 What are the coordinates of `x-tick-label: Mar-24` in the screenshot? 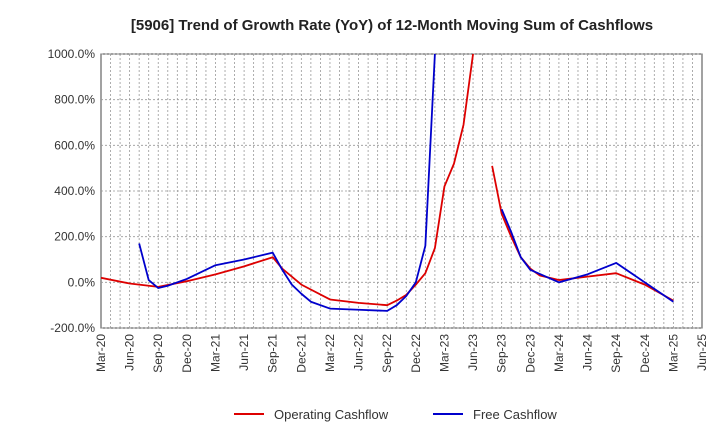 It's located at (559, 353).